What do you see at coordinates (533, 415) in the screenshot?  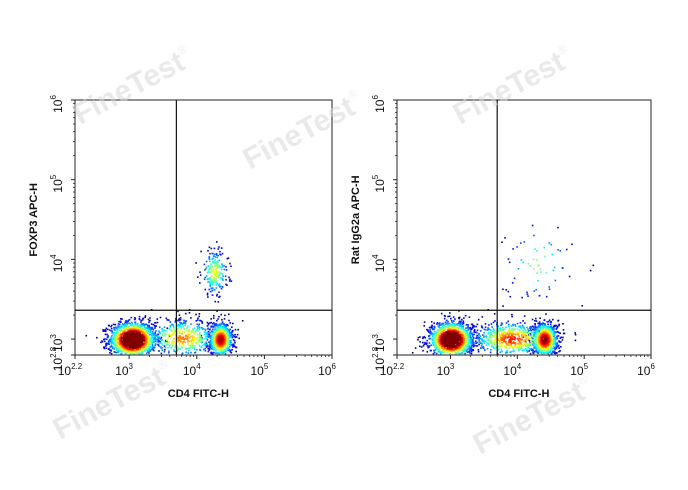 I see `watermark-text: FineTest®` at bounding box center [533, 415].